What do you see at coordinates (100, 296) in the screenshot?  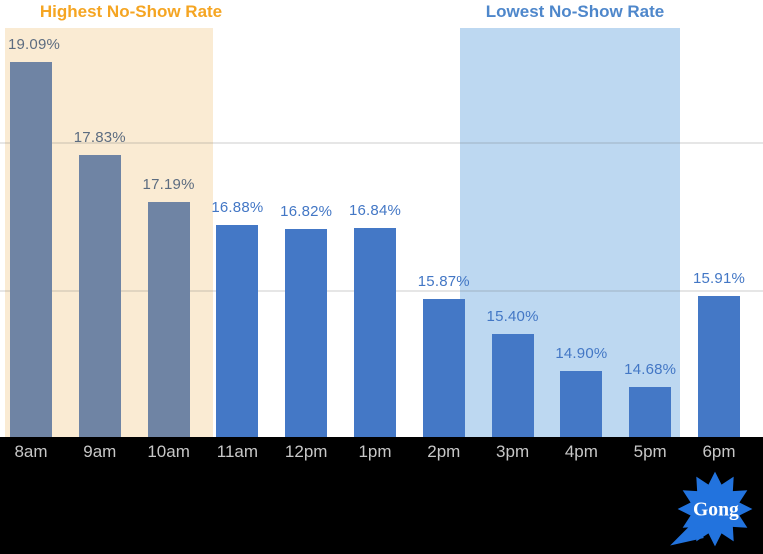 I see `bar-9am` at bounding box center [100, 296].